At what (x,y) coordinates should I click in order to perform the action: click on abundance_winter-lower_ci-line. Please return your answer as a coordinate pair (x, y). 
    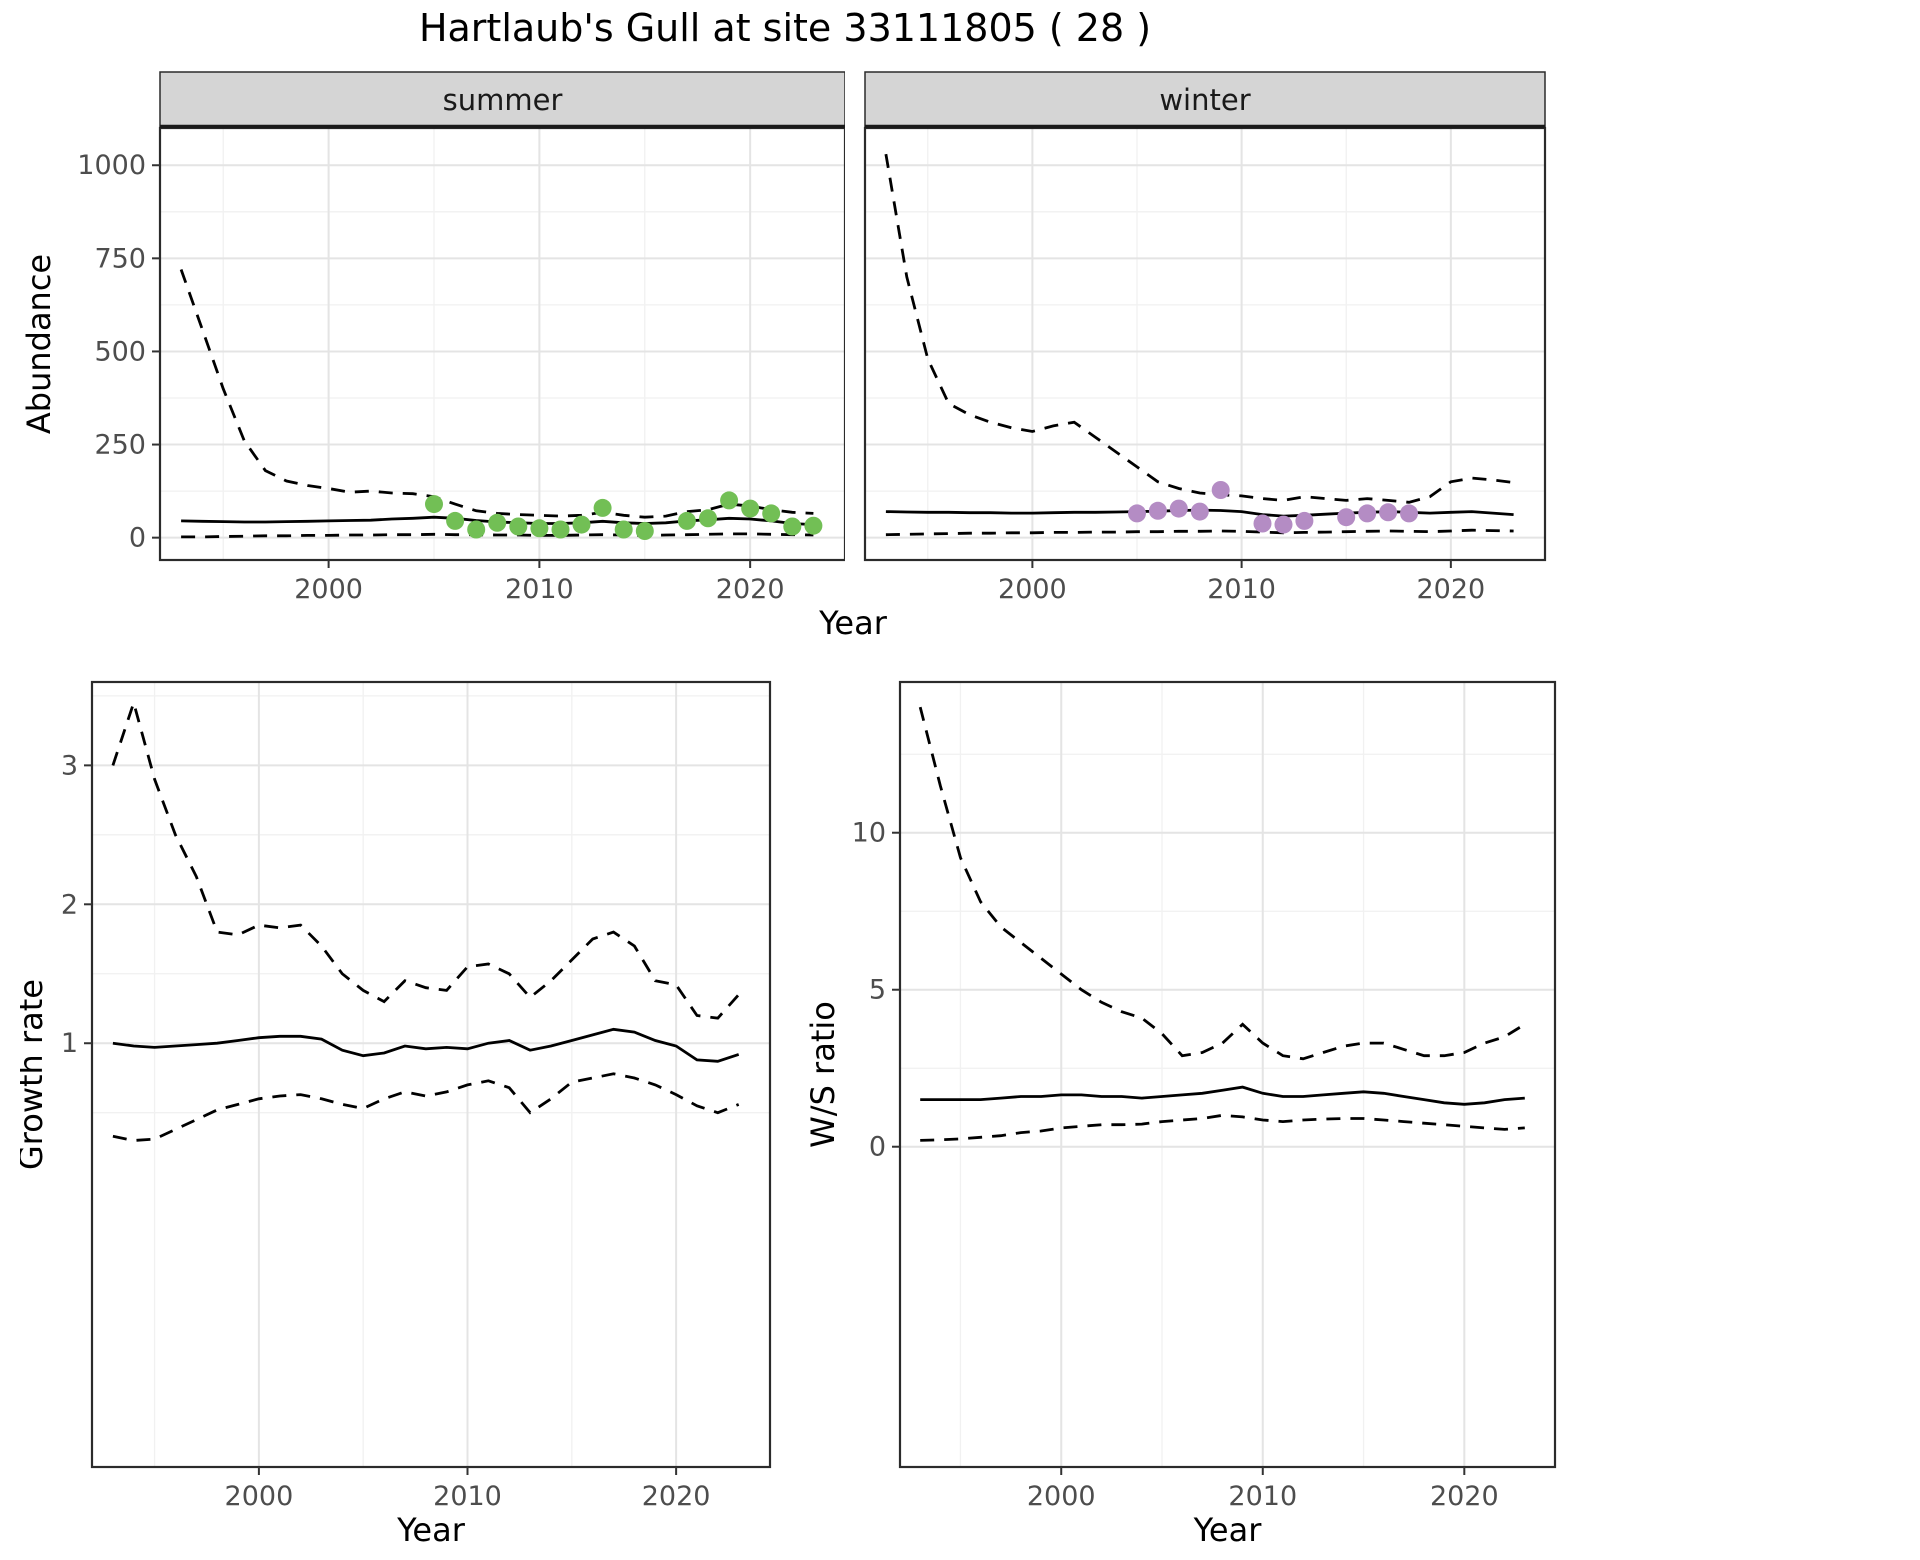
    Looking at the image, I should click on (1199, 532).